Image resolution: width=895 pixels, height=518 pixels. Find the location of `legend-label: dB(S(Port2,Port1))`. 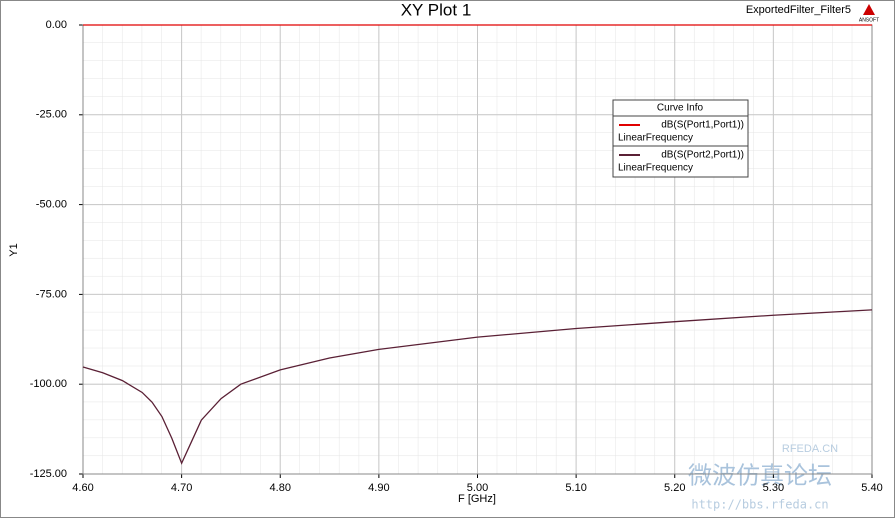

legend-label: dB(S(Port2,Port1)) is located at coordinates (702, 155).